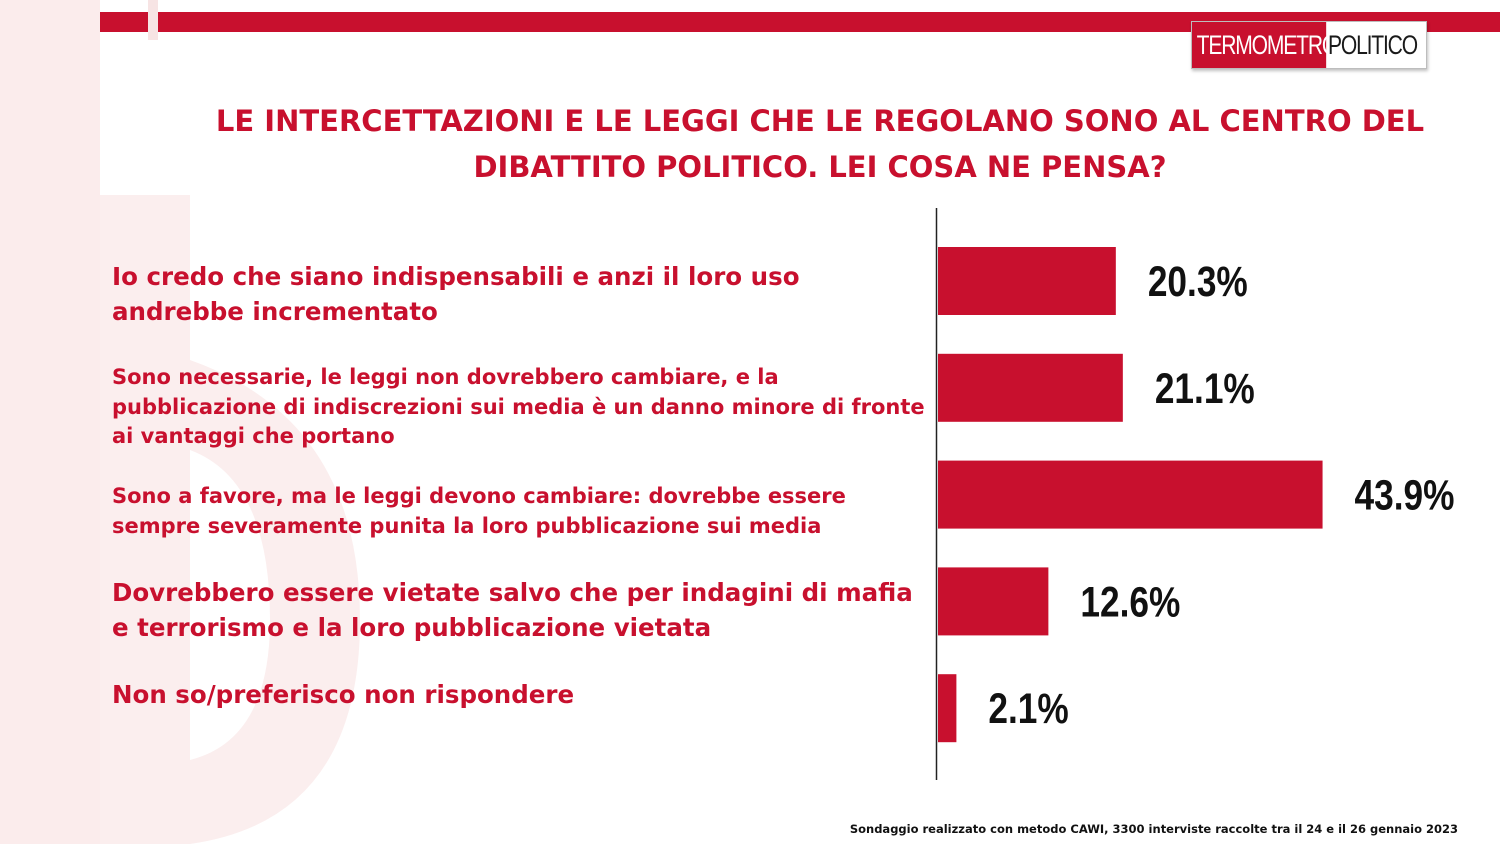 This screenshot has height=844, width=1500. What do you see at coordinates (1373, 44) in the screenshot?
I see `logo-part-politico: POLITICO` at bounding box center [1373, 44].